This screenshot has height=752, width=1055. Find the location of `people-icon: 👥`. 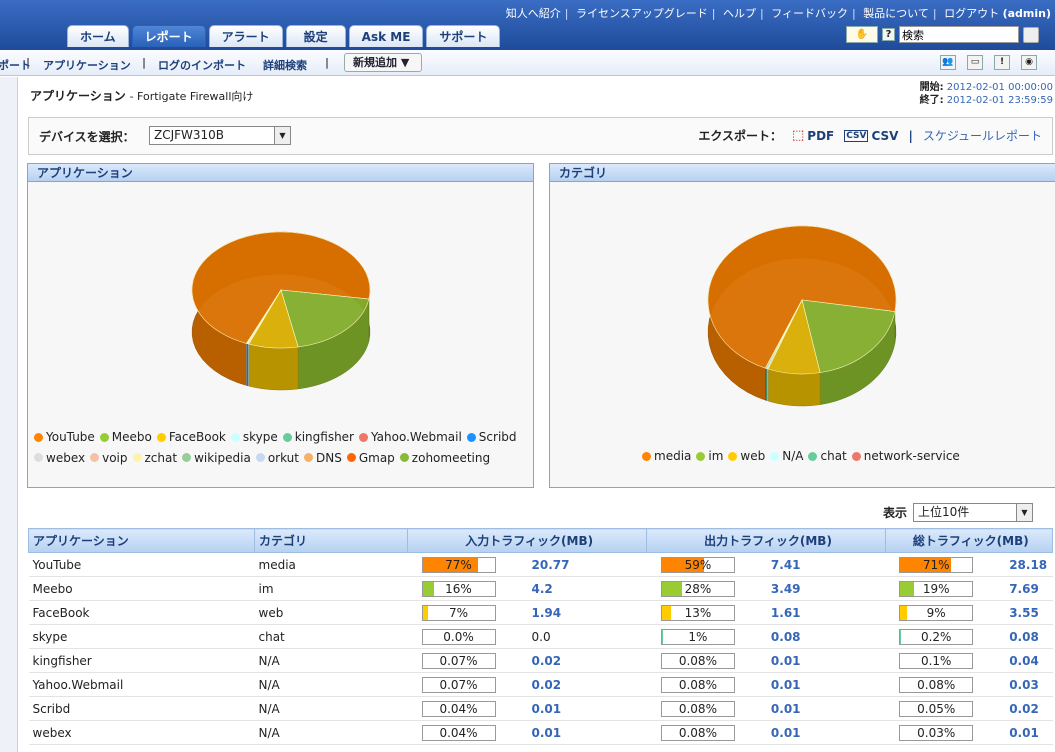

people-icon: 👥 is located at coordinates (948, 62).